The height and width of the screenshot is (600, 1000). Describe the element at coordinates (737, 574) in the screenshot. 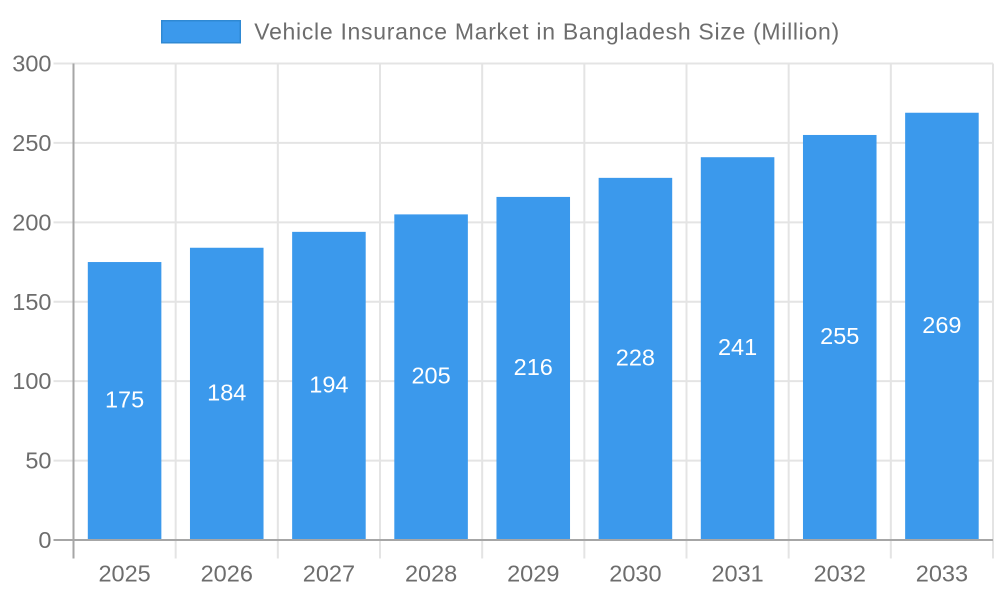

I see `svg-text: 2031` at that location.